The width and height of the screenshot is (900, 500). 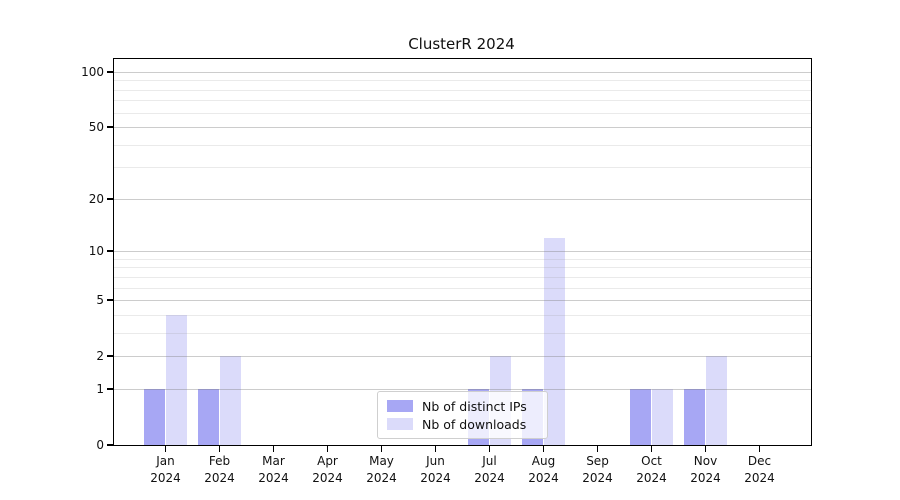 I want to click on x-tick-label: Jan 2024, so click(x=165, y=469).